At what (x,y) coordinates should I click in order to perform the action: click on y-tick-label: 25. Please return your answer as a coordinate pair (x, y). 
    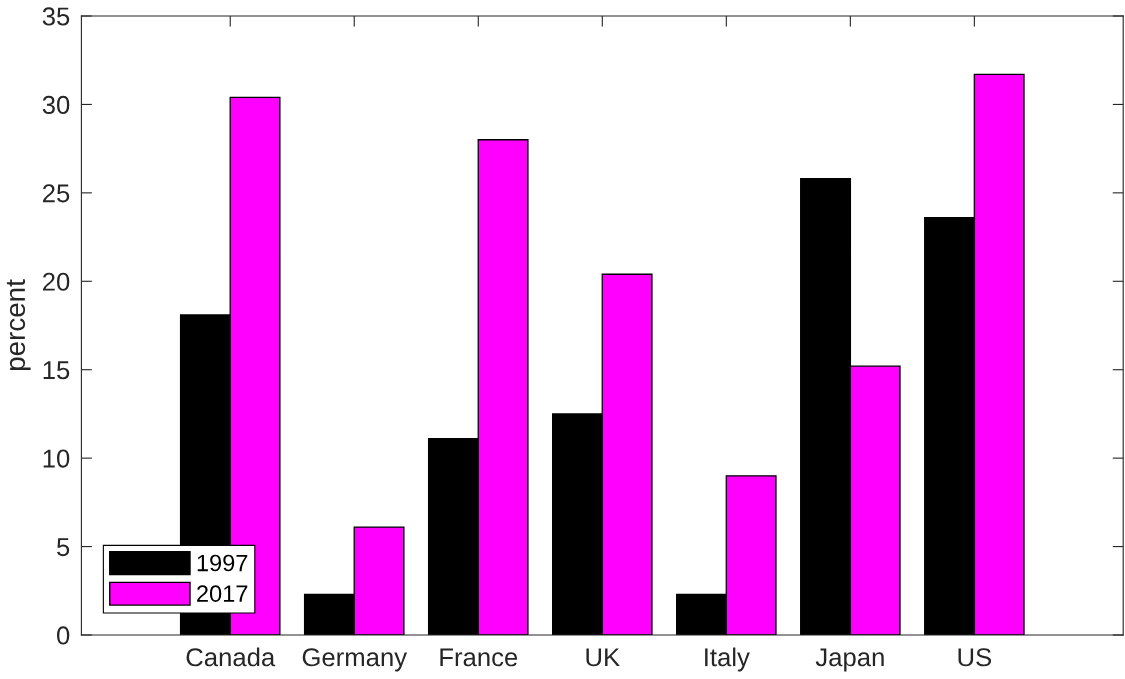
    Looking at the image, I should click on (56, 193).